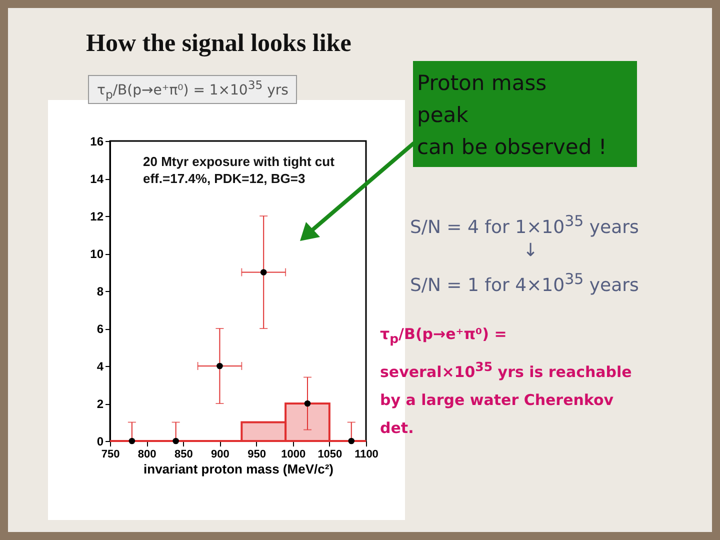 The height and width of the screenshot is (540, 720). Describe the element at coordinates (100, 291) in the screenshot. I see `y-tick-label: 8` at that location.